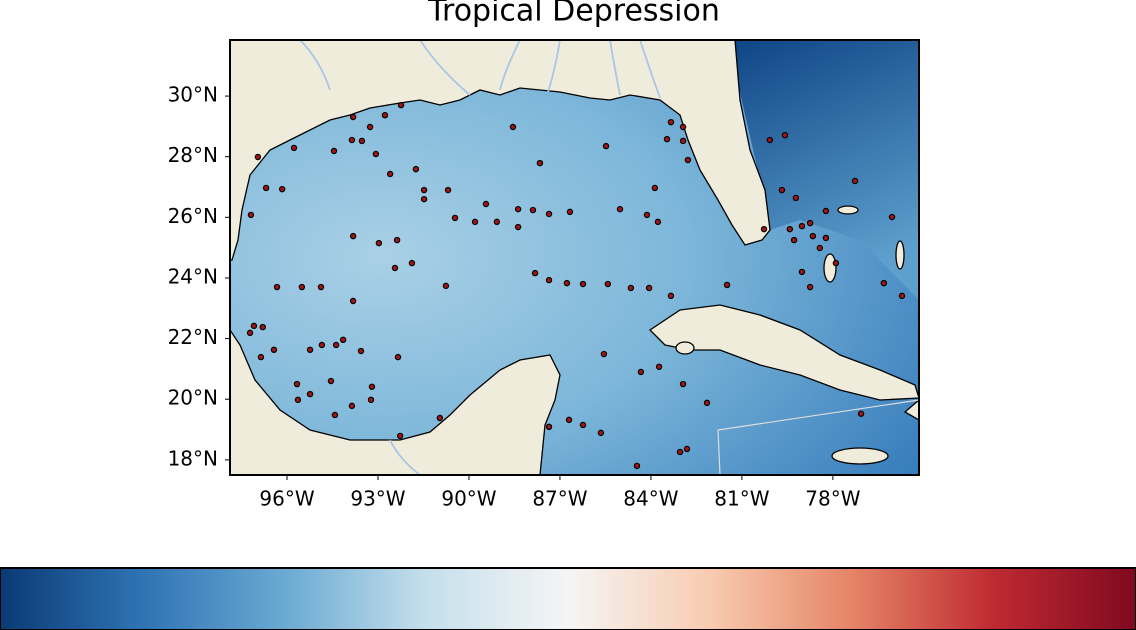  What do you see at coordinates (860, 456) in the screenshot?
I see `jamaica` at bounding box center [860, 456].